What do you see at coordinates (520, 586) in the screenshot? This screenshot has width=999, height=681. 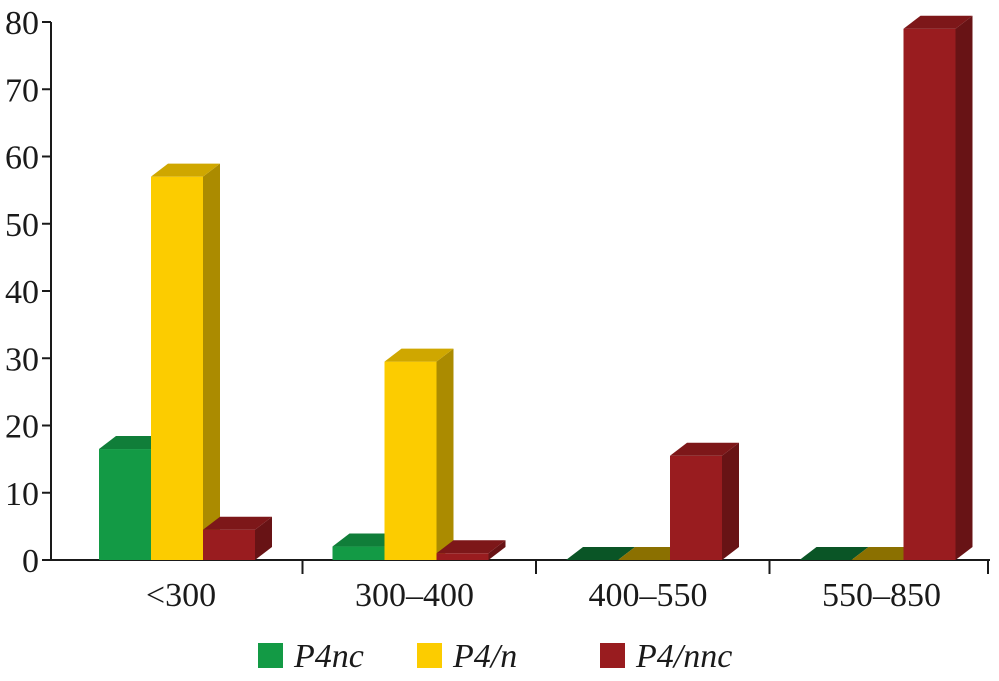 I see `x-axis: <300 300–400 400–550 550–850` at bounding box center [520, 586].